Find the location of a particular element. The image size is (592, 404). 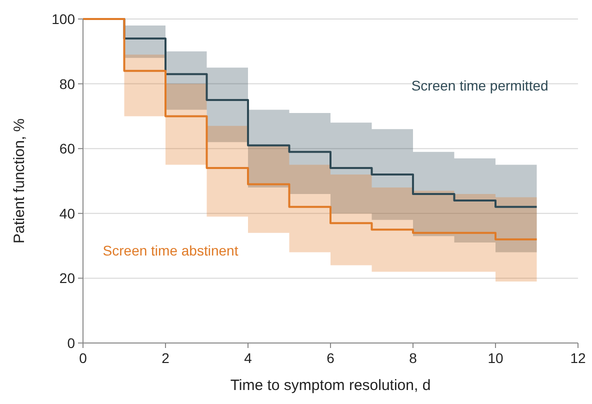

y-tick-label: 80 is located at coordinates (67, 84).